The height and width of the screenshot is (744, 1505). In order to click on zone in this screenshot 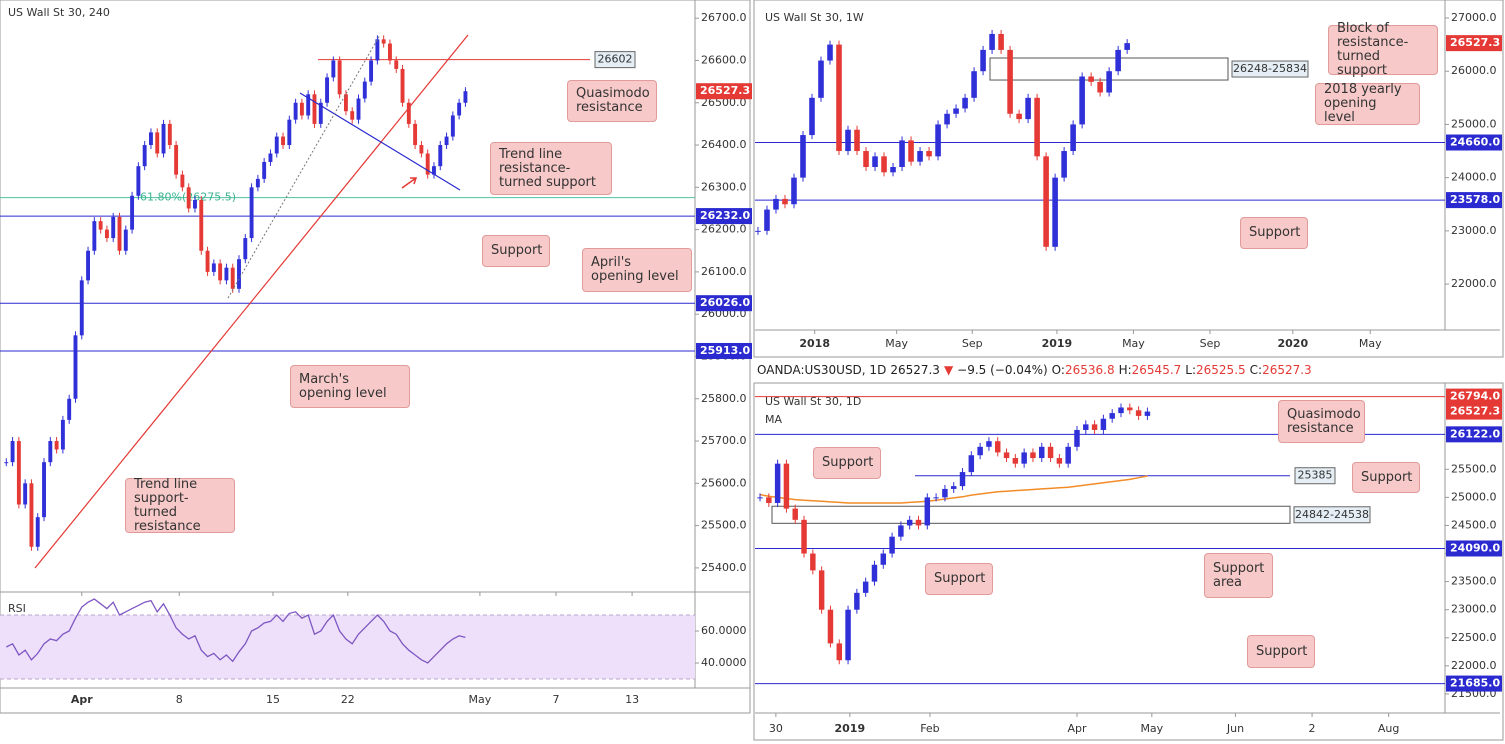, I will do `click(1031, 514)`.